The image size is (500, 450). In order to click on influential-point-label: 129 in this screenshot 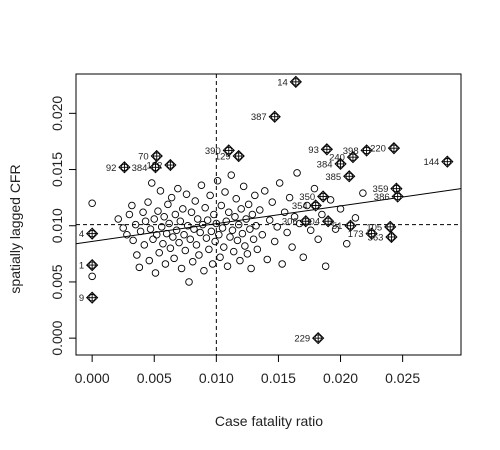, I will do `click(223, 157)`.